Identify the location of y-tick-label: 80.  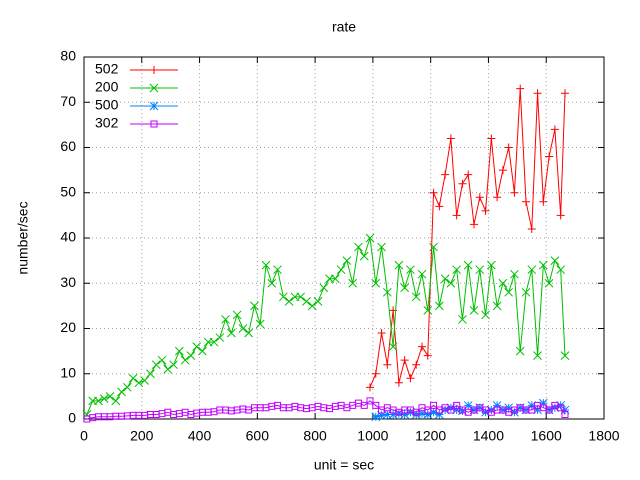
(68, 56).